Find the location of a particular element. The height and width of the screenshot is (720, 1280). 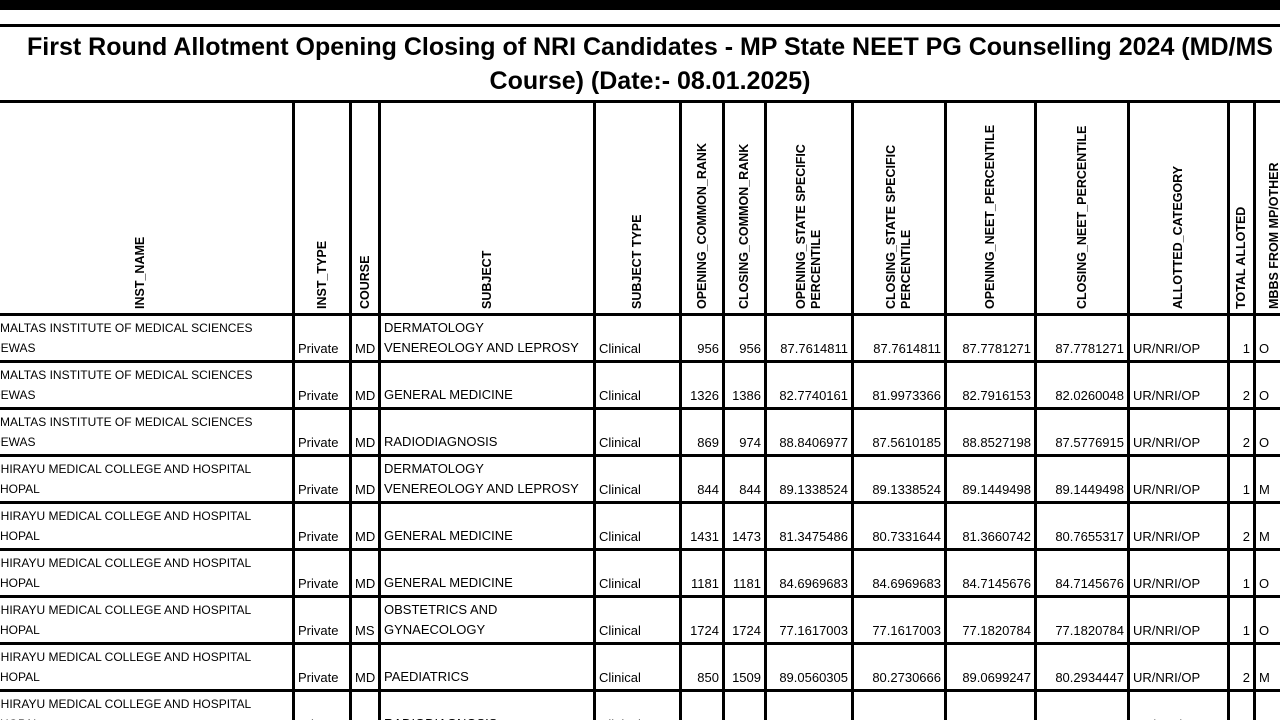

cell-line: GYNAECOLOGY is located at coordinates (435, 629).